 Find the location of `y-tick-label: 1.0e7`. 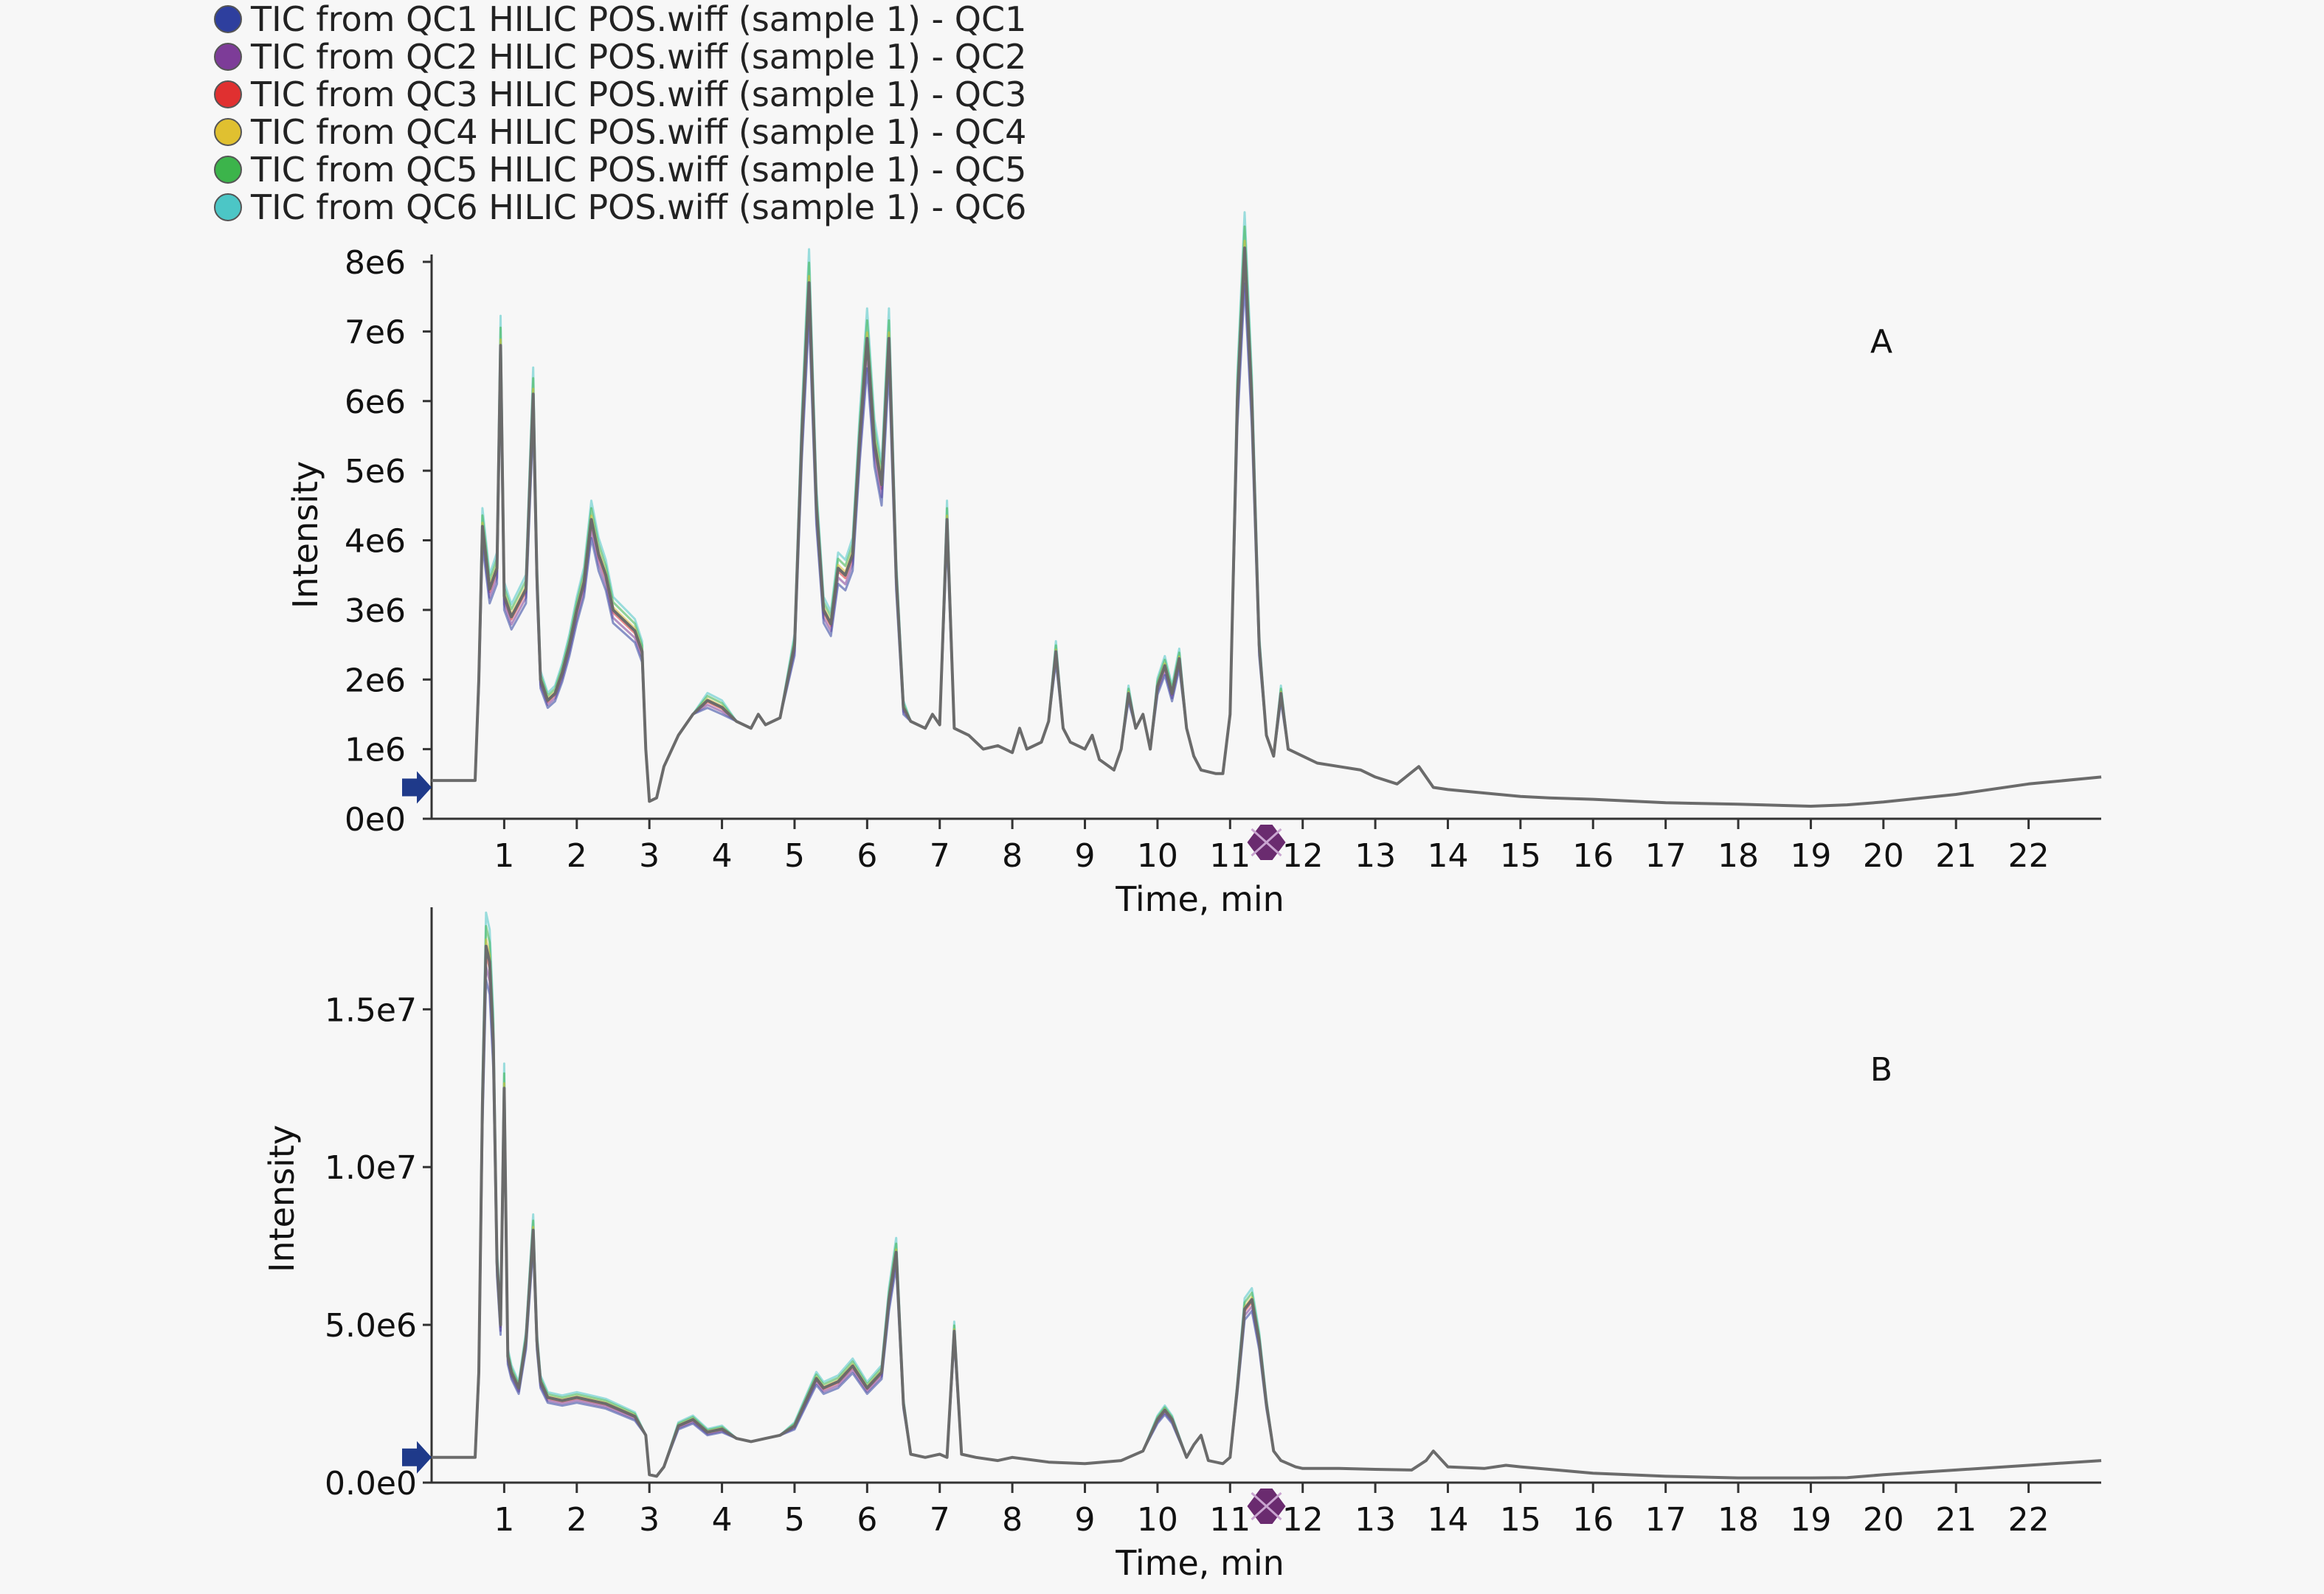

y-tick-label: 1.0e7 is located at coordinates (371, 1168).